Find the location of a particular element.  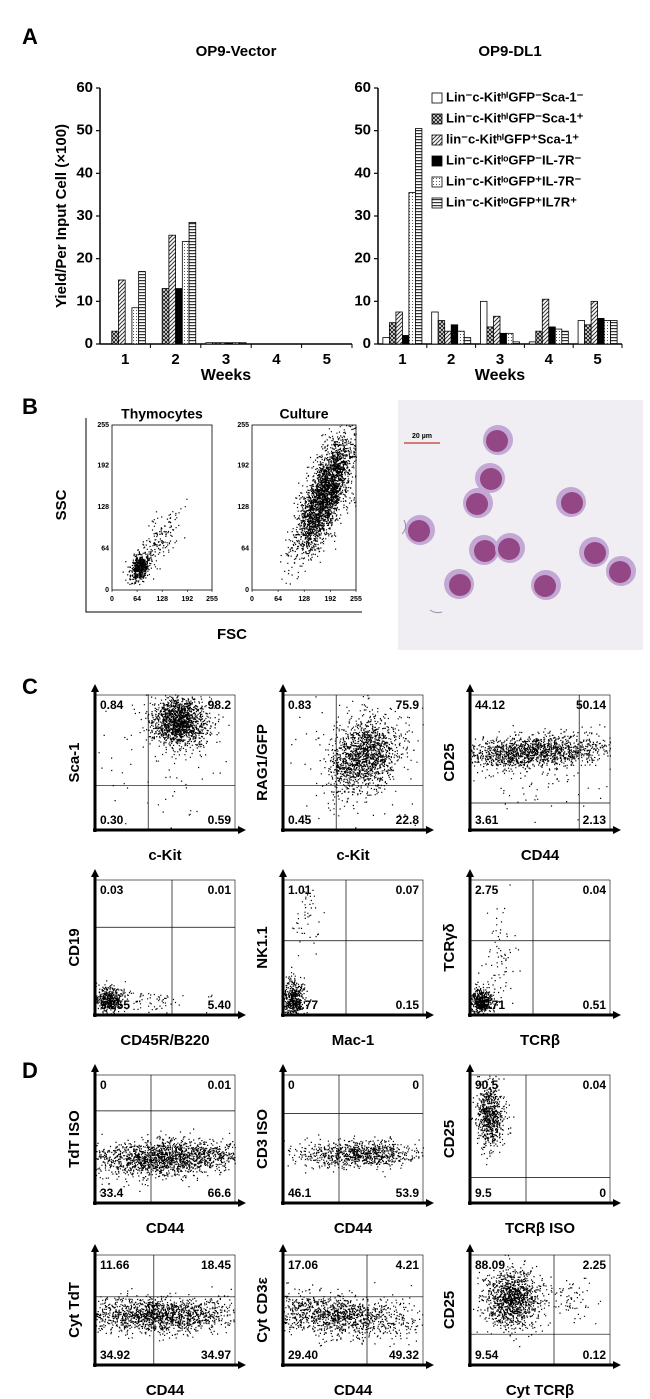

y-tick-label: 40 is located at coordinates (84, 172).